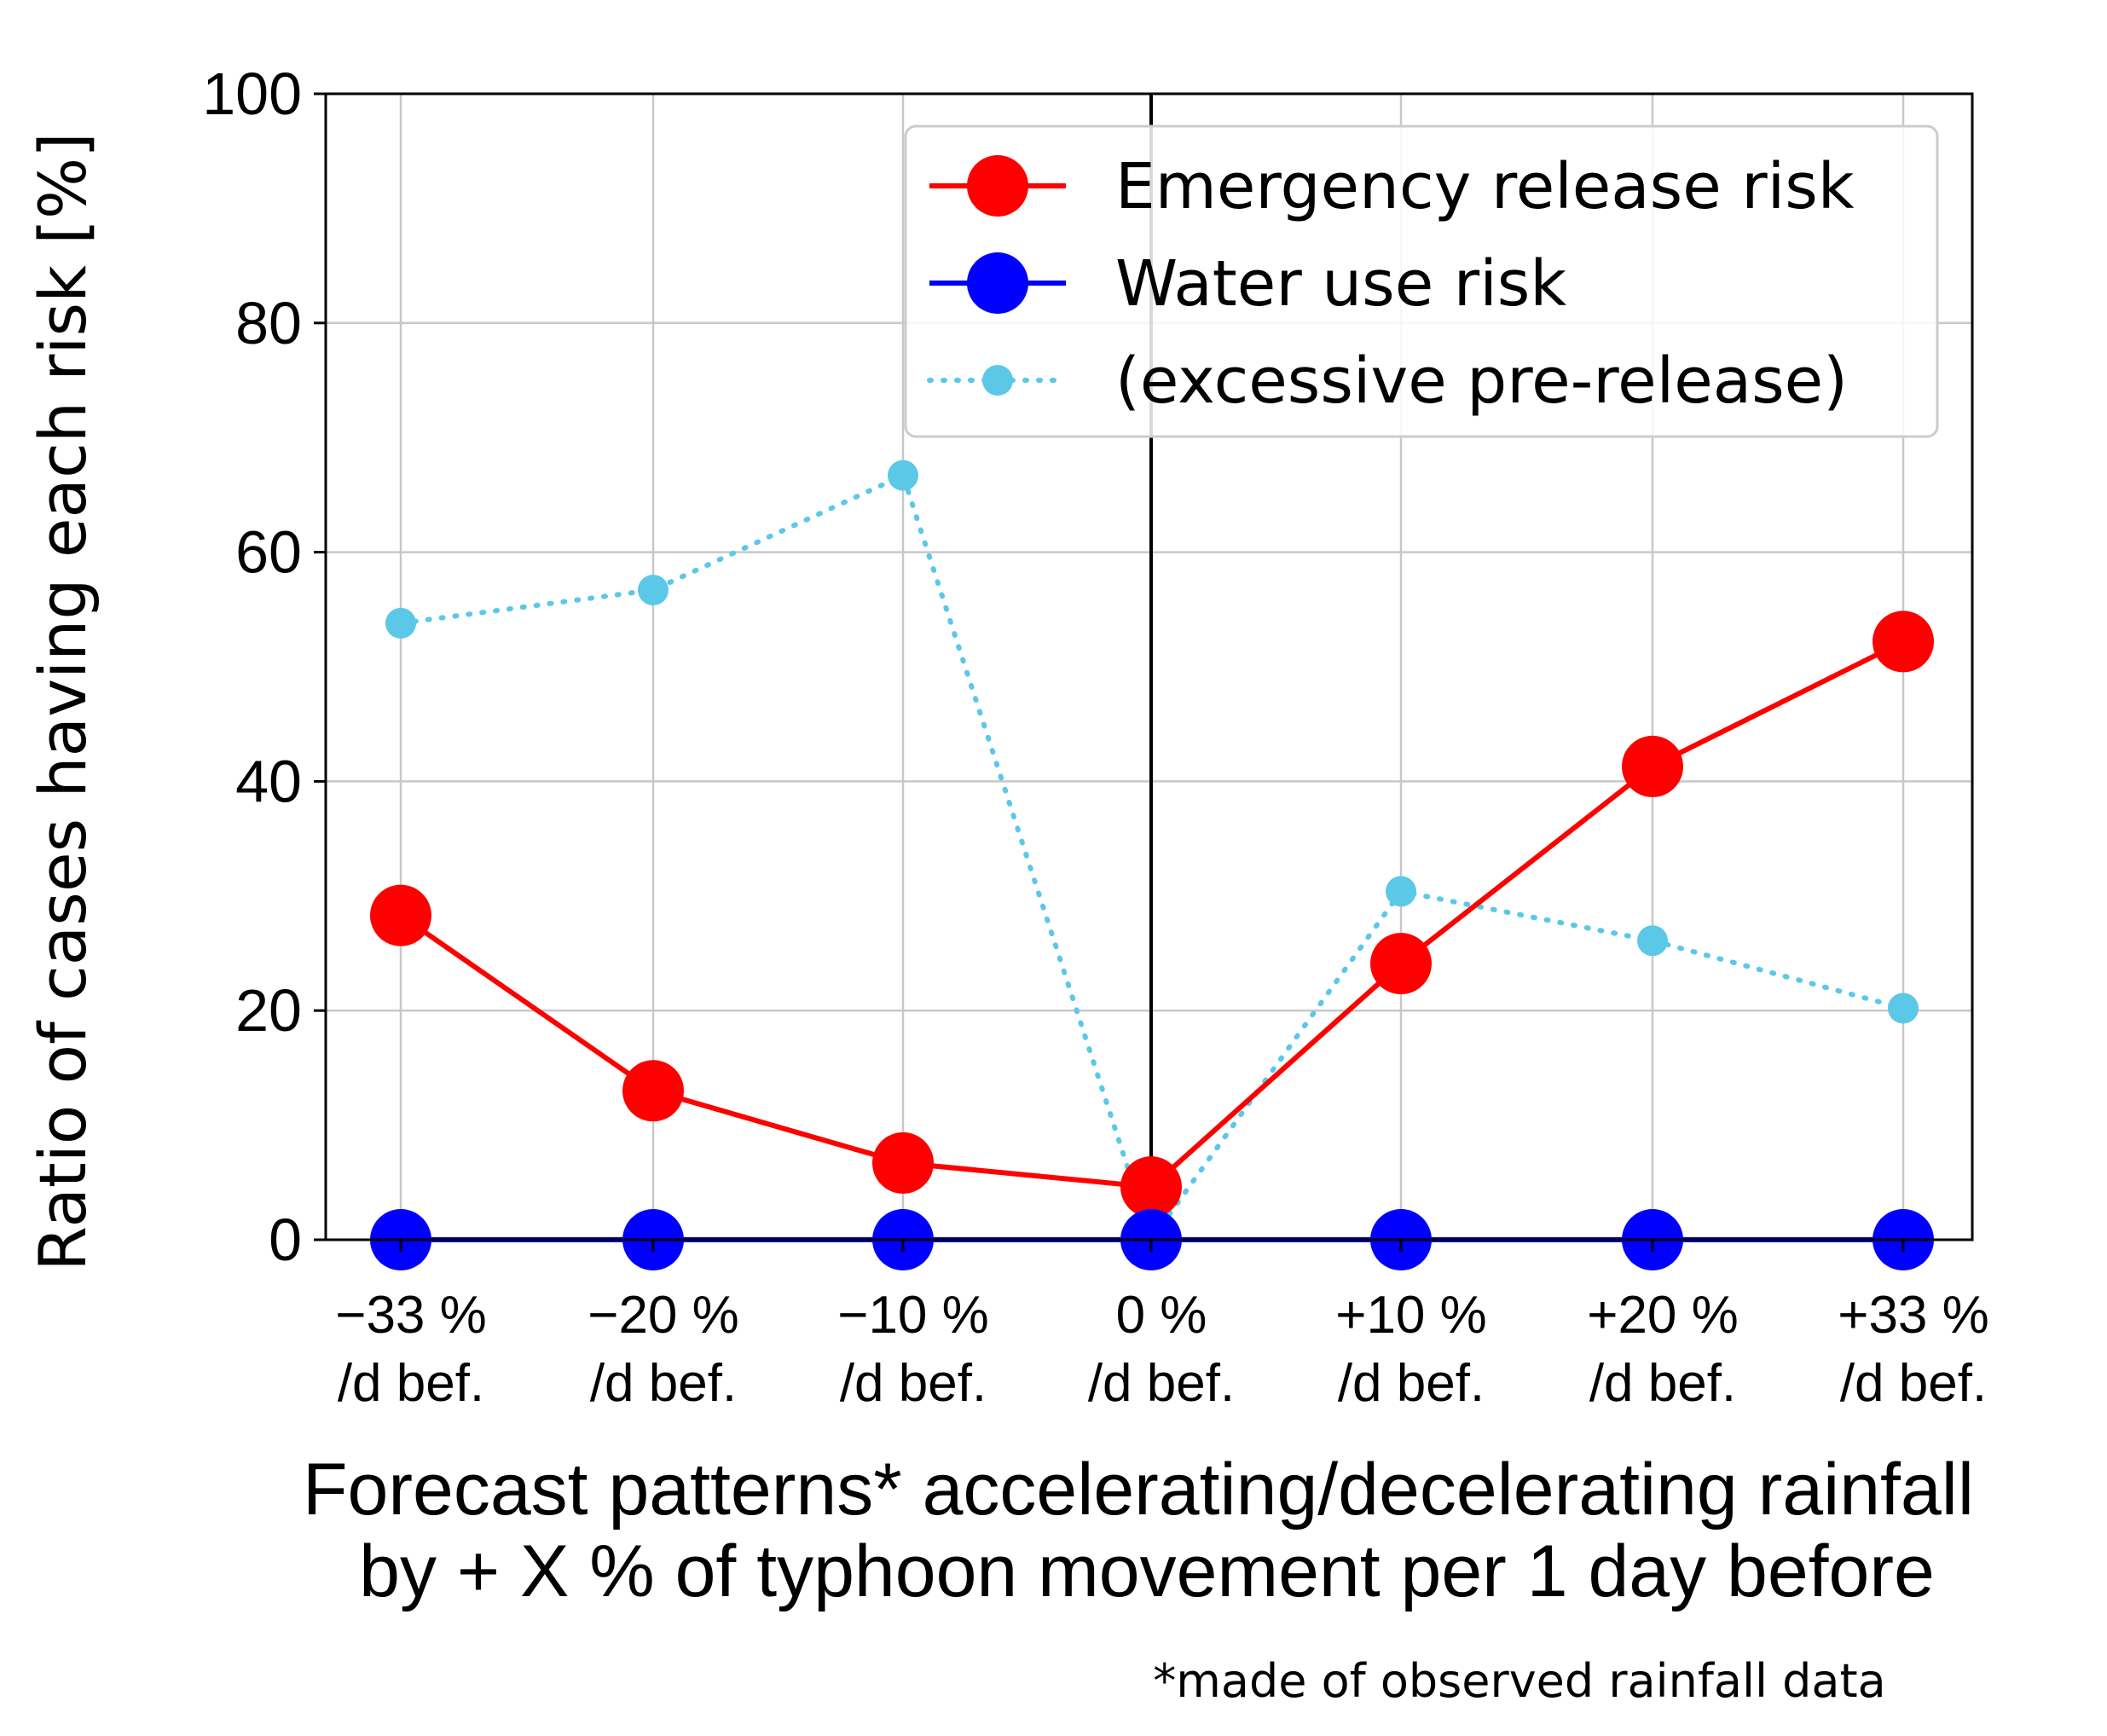  Describe the element at coordinates (268, 781) in the screenshot. I see `y-tick-label: 40` at that location.